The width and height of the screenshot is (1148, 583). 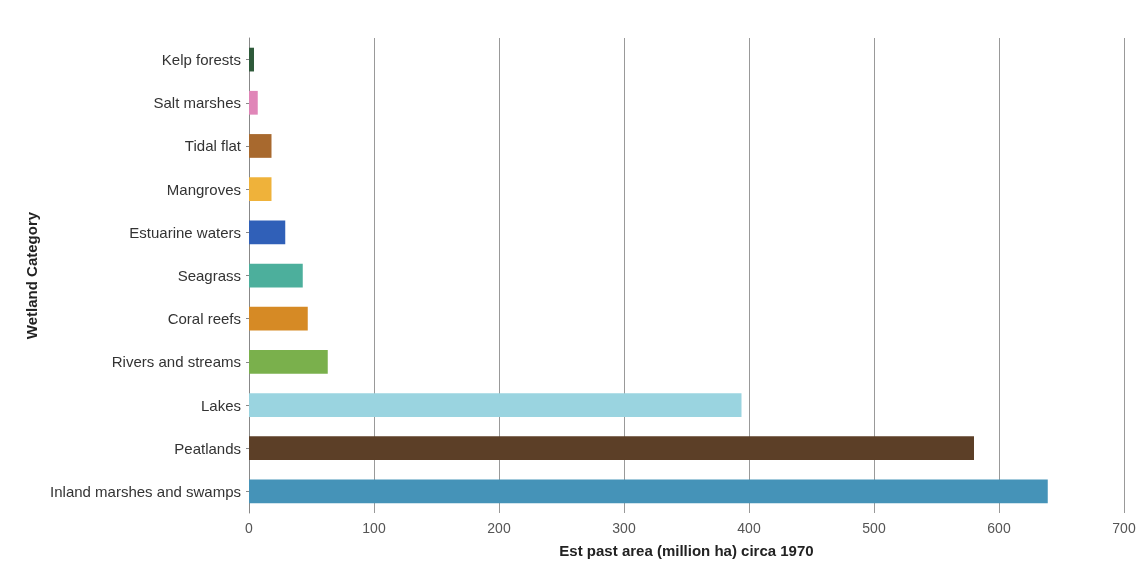 What do you see at coordinates (249, 528) in the screenshot?
I see `x-tick-label: 0` at bounding box center [249, 528].